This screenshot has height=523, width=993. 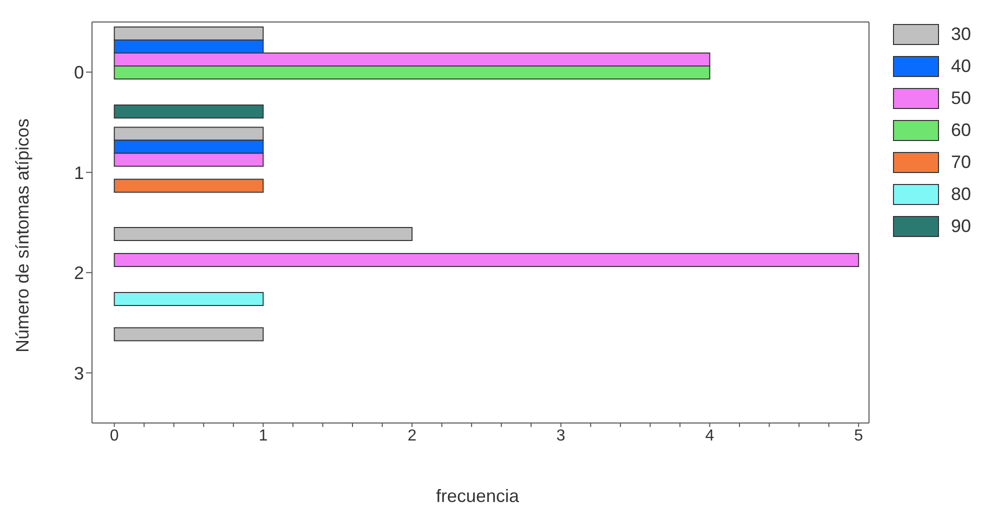 What do you see at coordinates (961, 98) in the screenshot?
I see `legend-label: 50` at bounding box center [961, 98].